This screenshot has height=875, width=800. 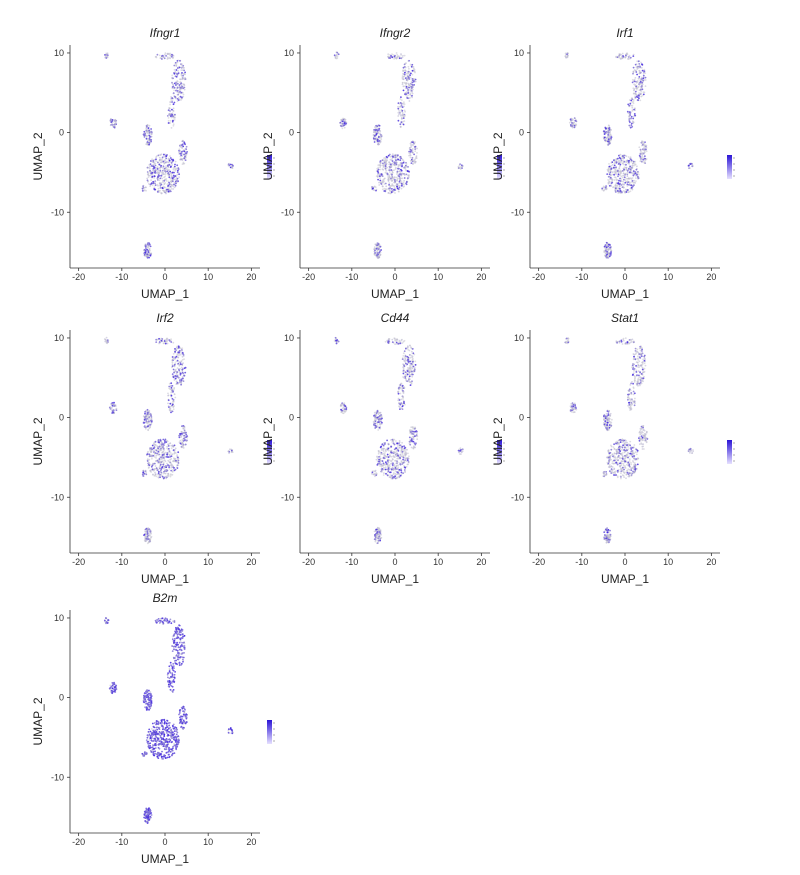 I want to click on x-tick-label: -10, so click(x=351, y=277).